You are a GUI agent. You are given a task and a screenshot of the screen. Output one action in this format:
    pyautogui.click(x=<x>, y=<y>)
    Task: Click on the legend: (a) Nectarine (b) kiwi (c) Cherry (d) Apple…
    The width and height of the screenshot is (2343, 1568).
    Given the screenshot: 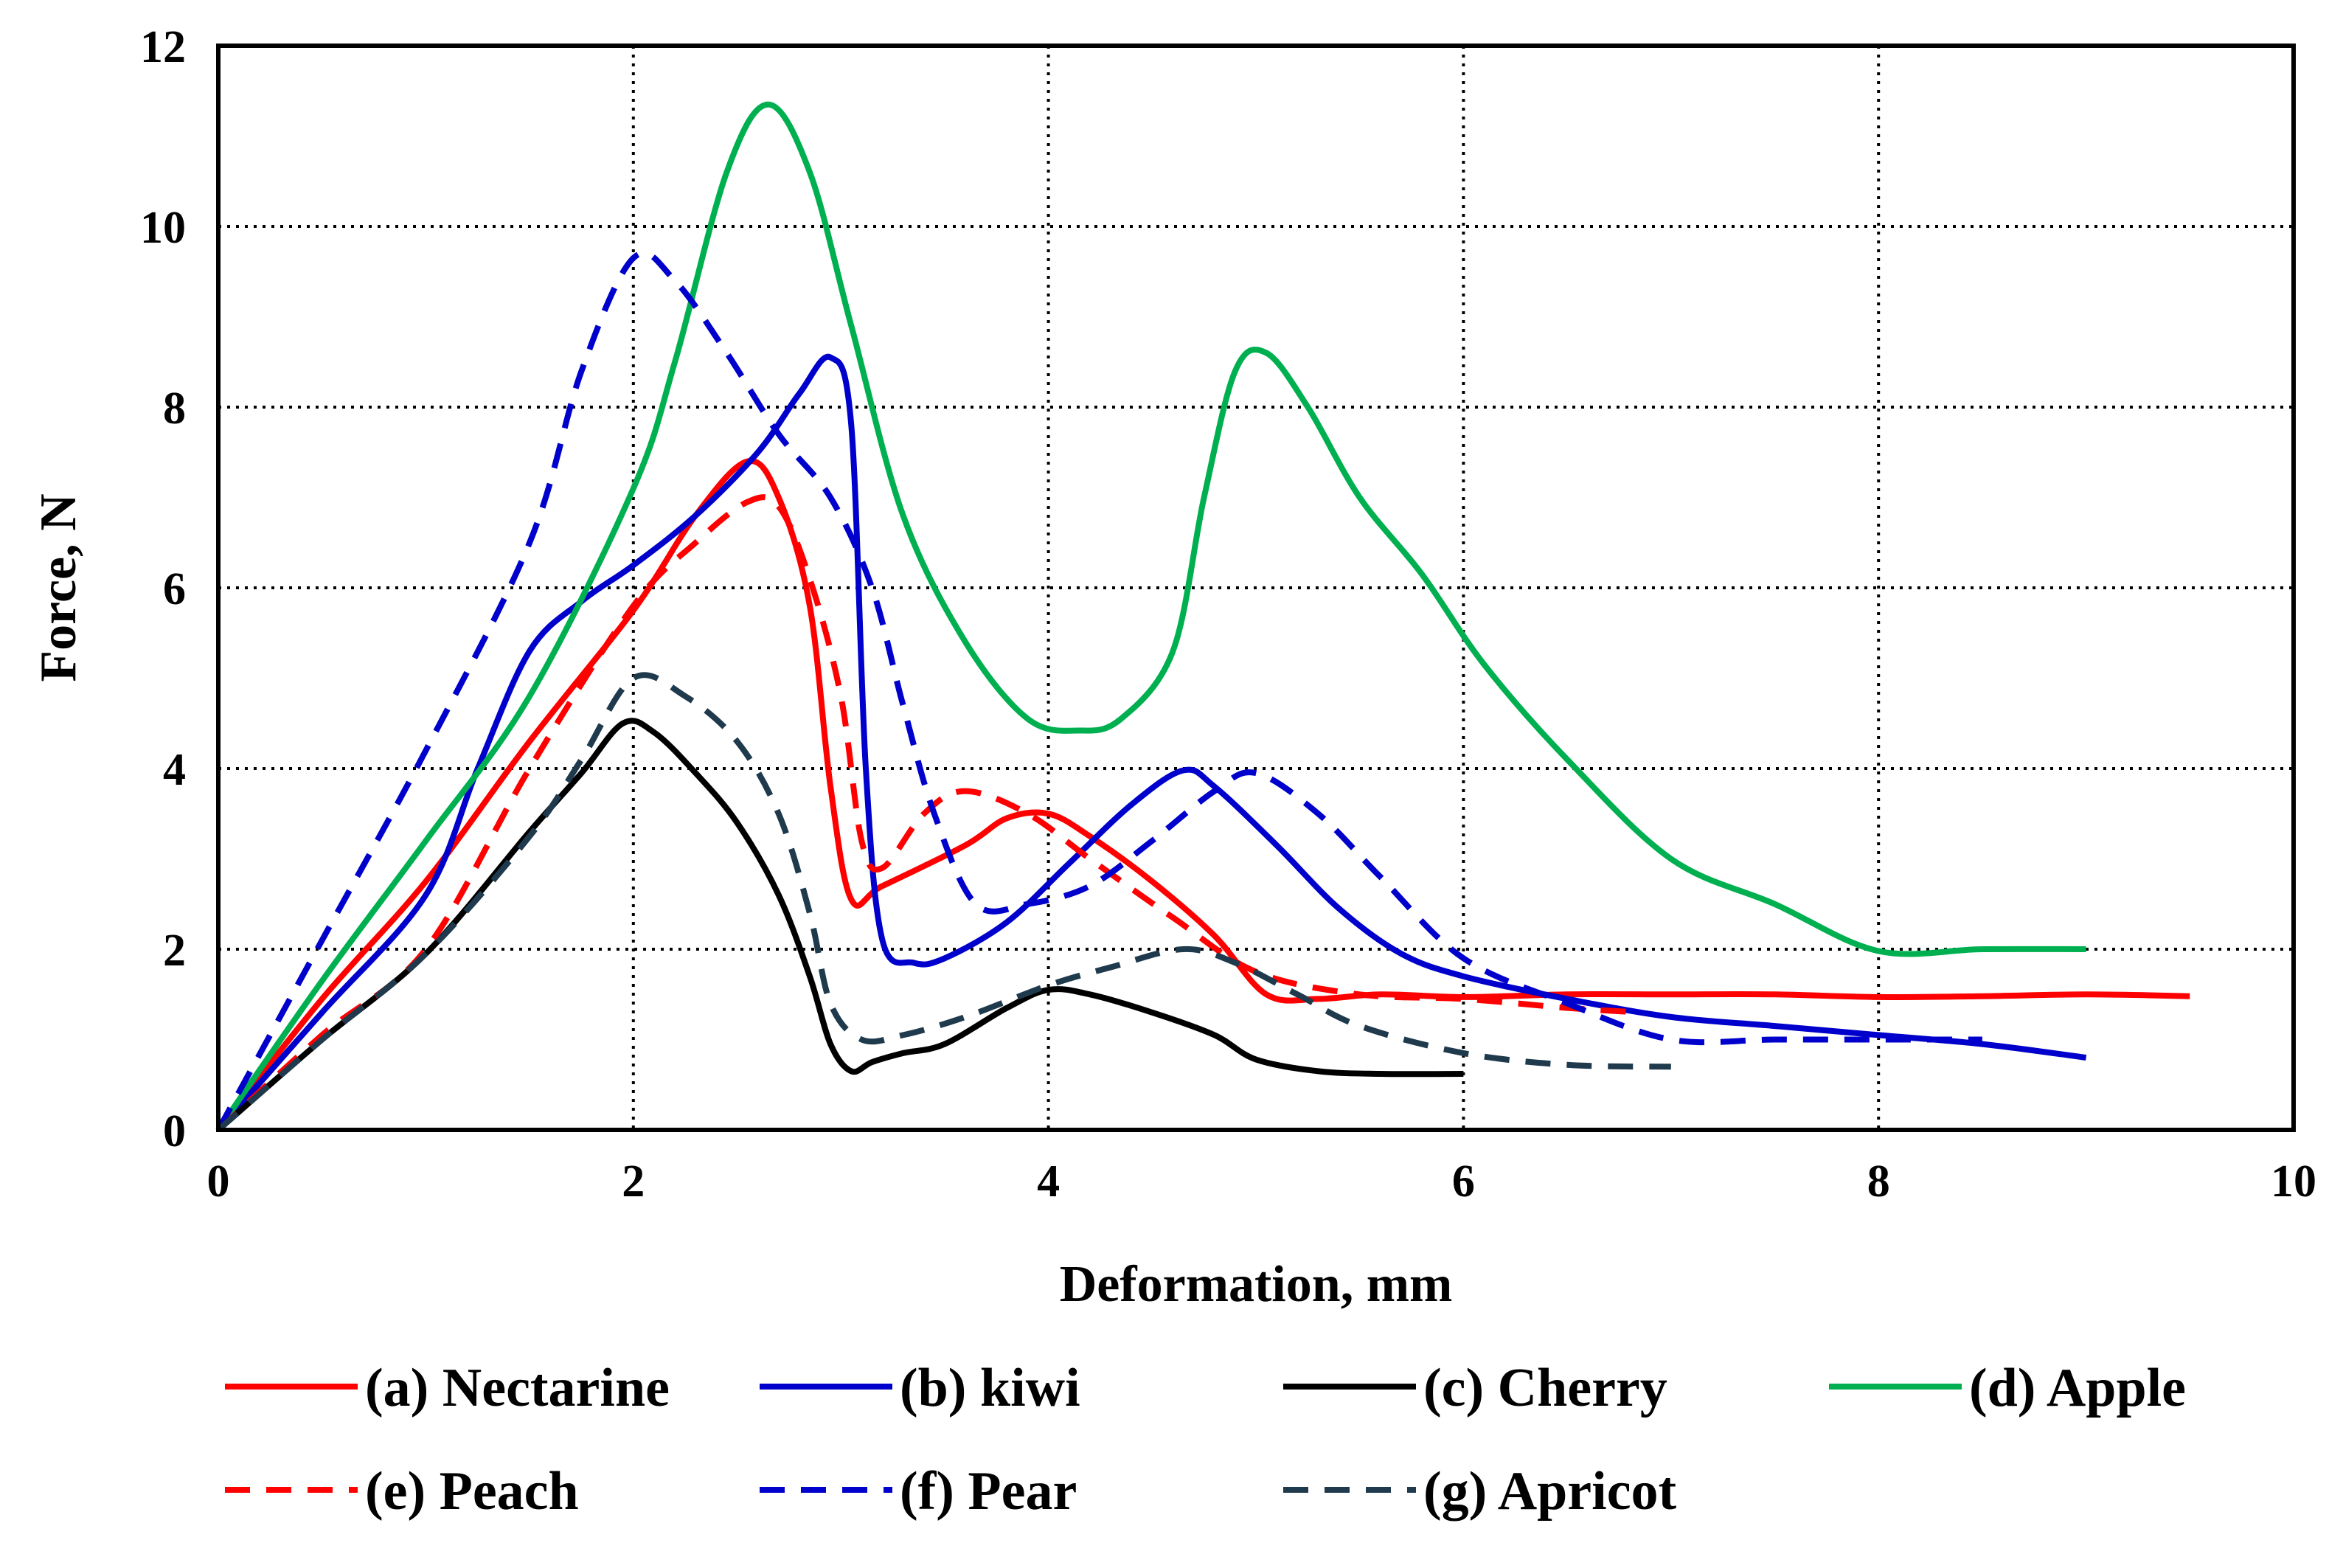 What is the action you would take?
    pyautogui.click(x=1205, y=1440)
    